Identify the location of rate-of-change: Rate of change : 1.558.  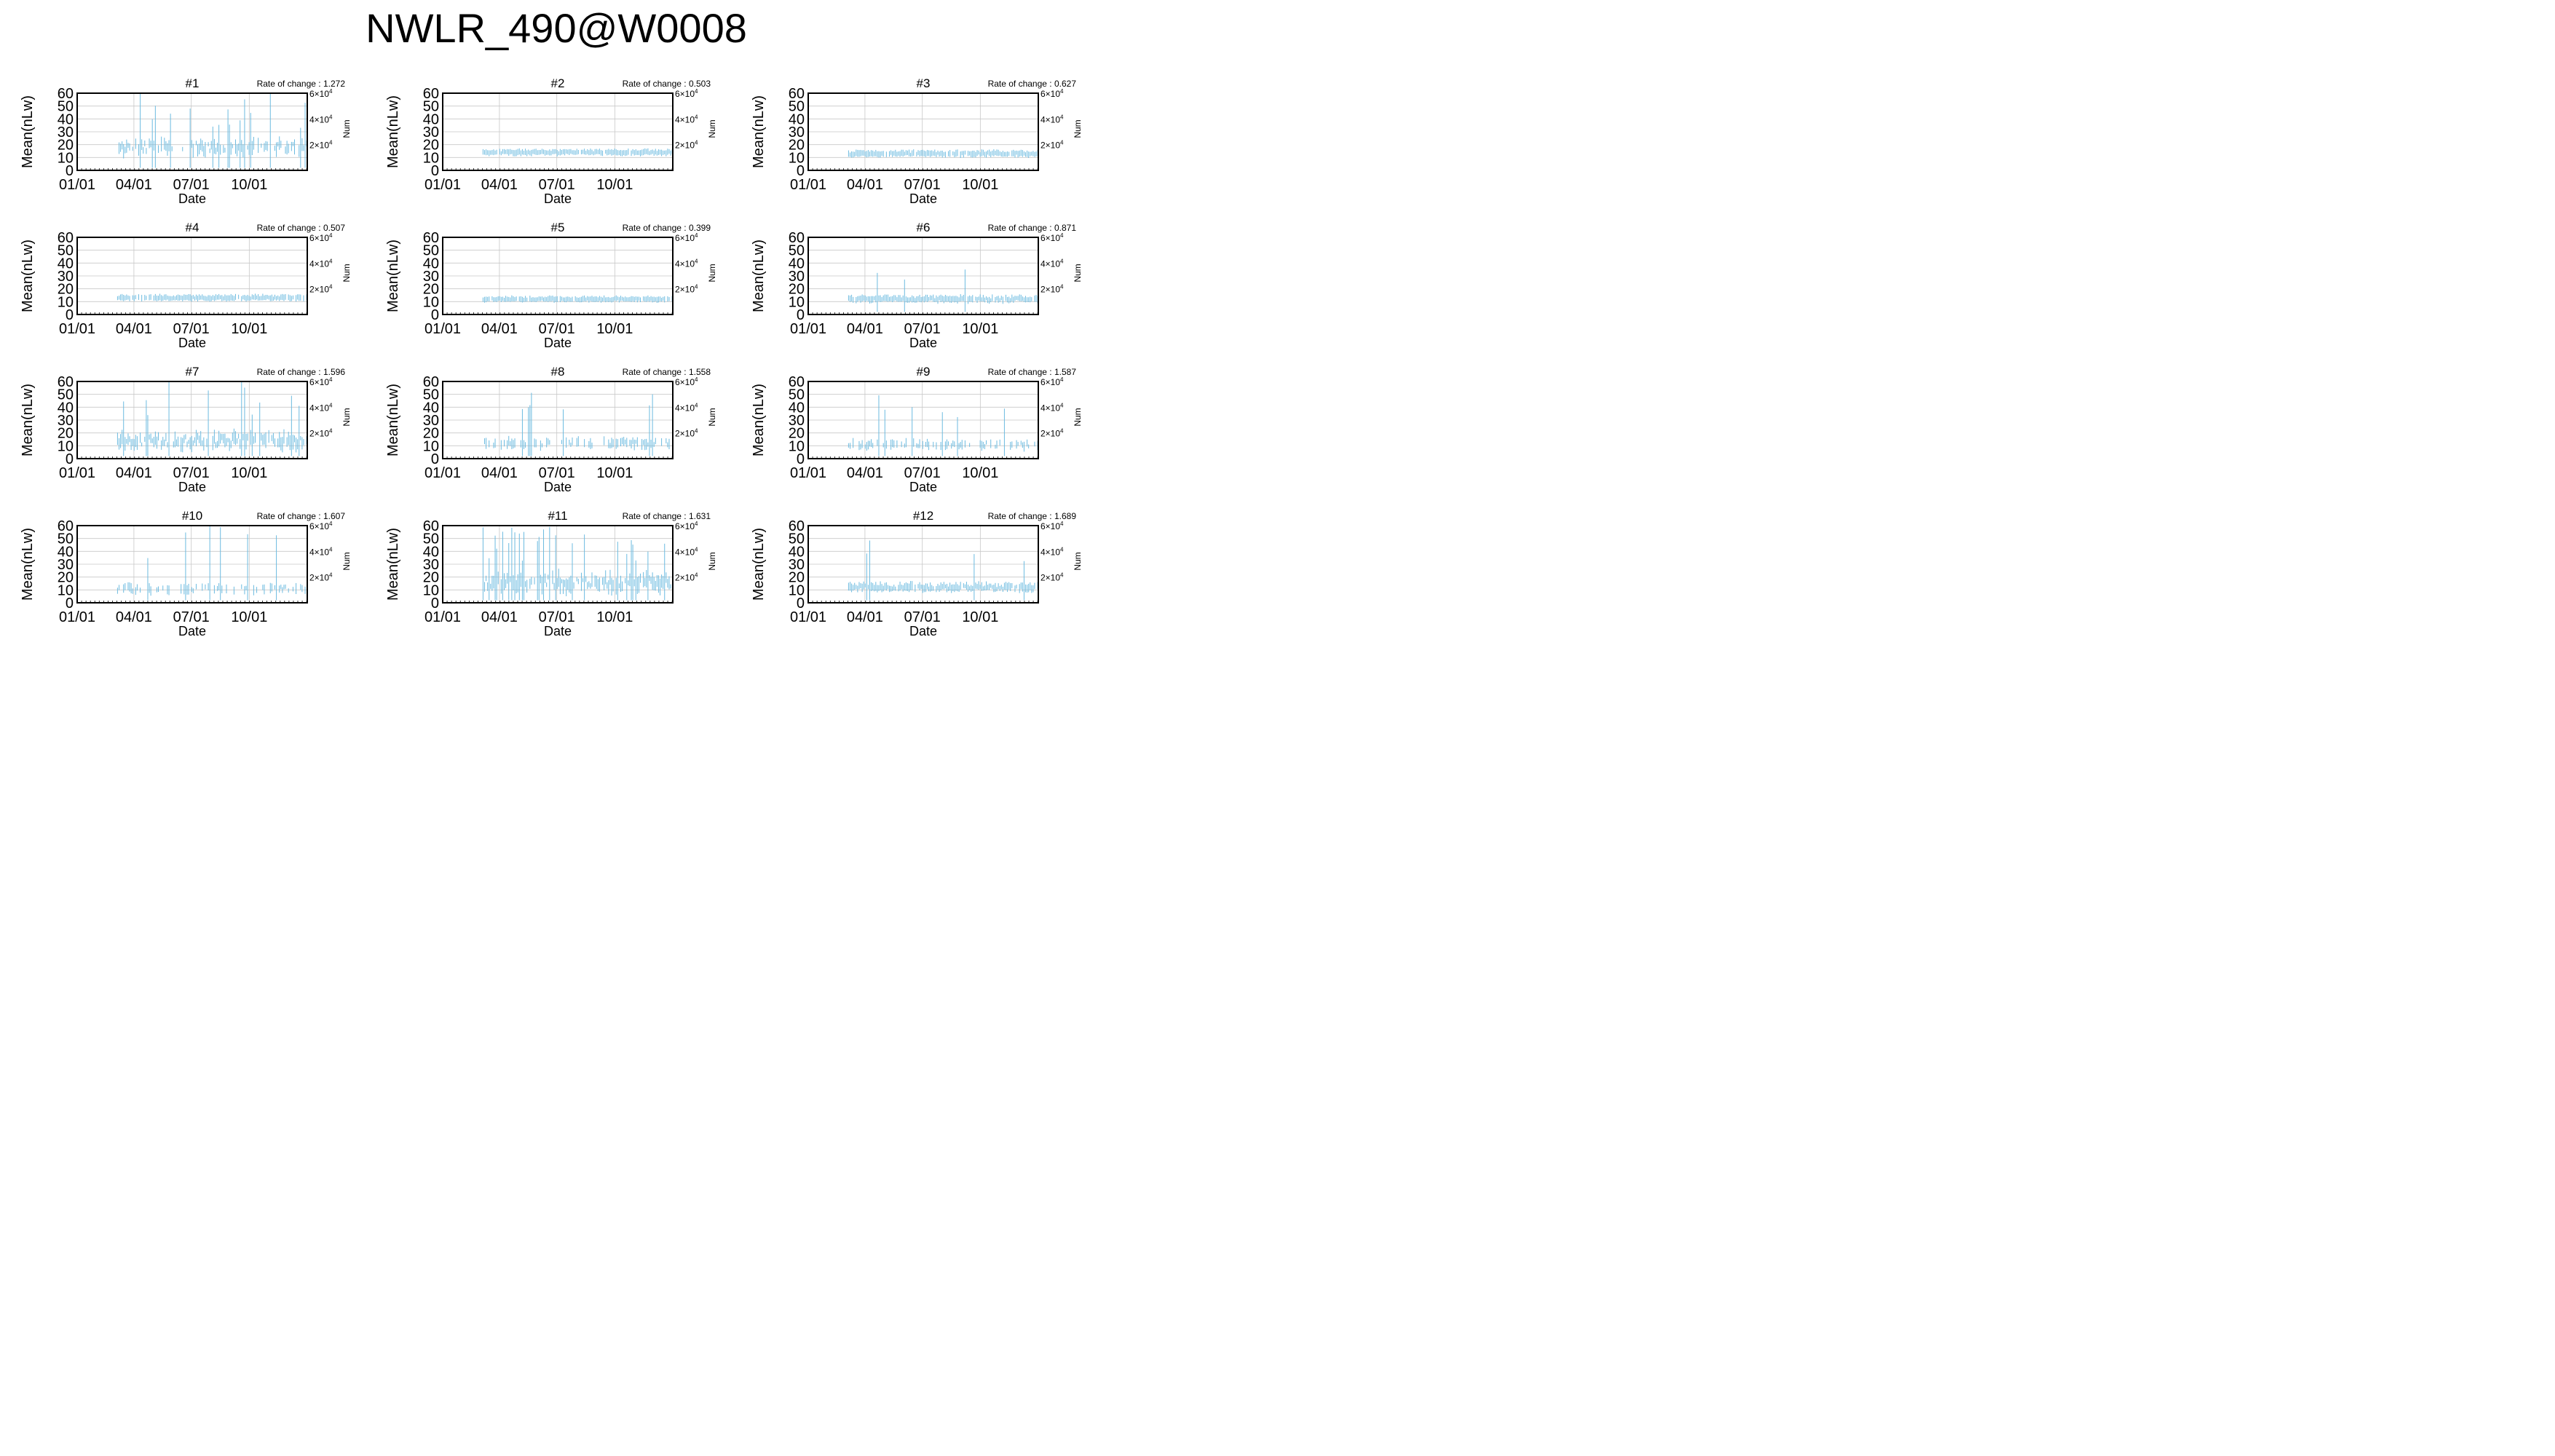
(667, 372).